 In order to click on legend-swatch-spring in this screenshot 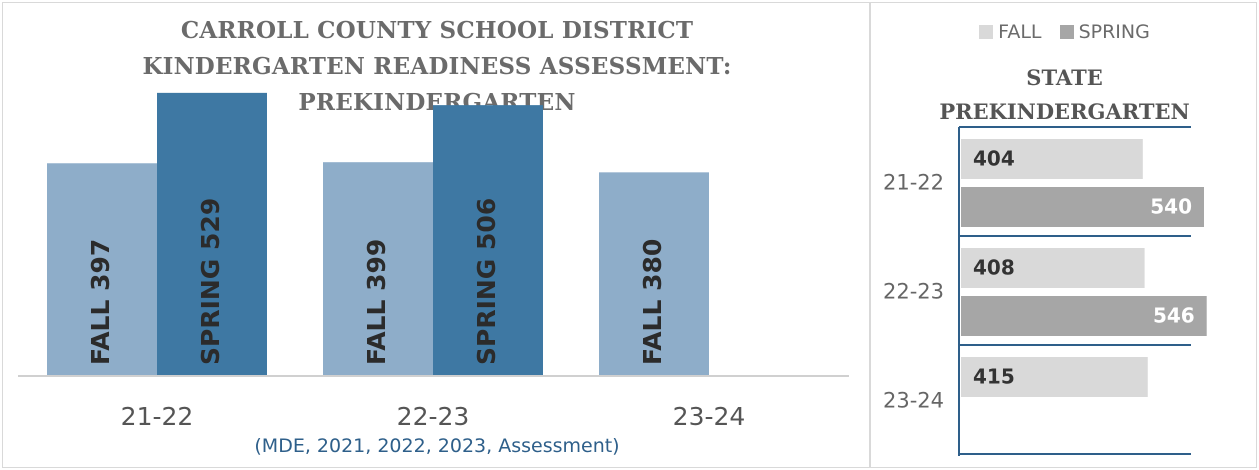, I will do `click(1066, 32)`.